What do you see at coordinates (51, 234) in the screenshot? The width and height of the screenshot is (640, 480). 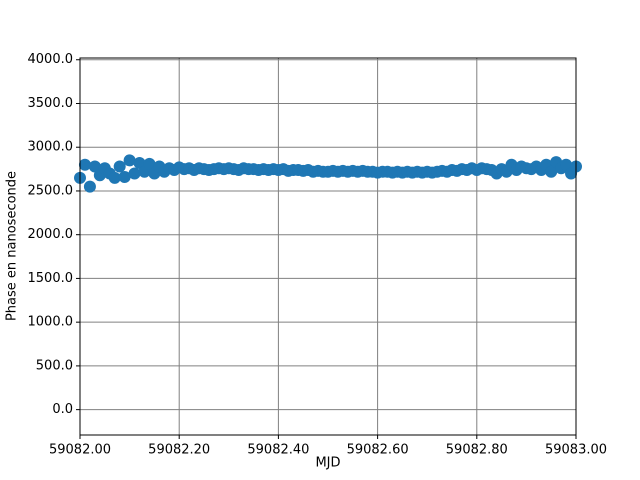 I see `y-tick-label: 2000.0` at bounding box center [51, 234].